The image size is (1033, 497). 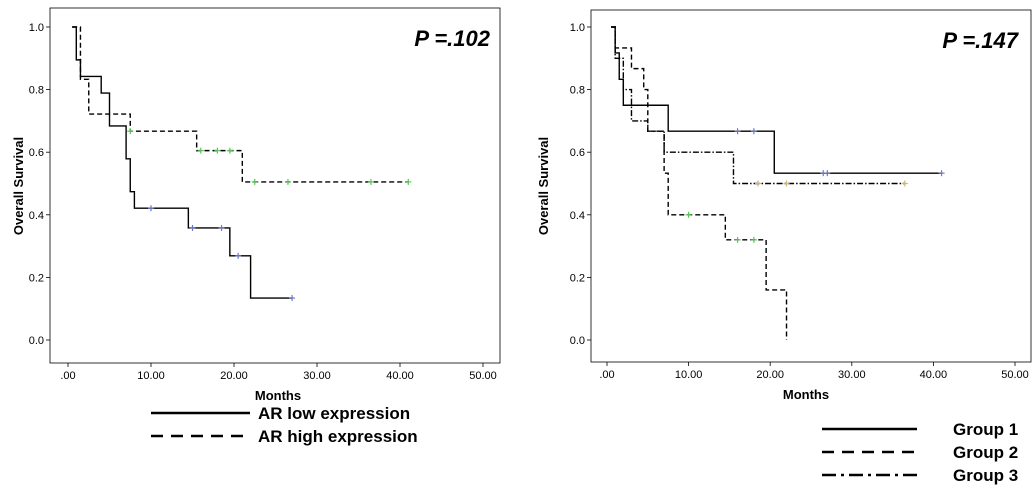 What do you see at coordinates (452, 38) in the screenshot?
I see `left-p-value: P =.102` at bounding box center [452, 38].